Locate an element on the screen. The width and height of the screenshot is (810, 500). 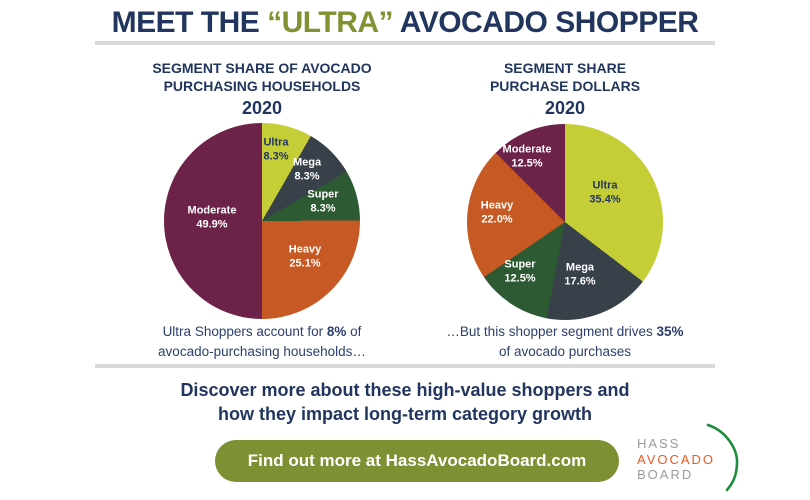
pie-slice-label-moderate: Moderate 49.9% is located at coordinates (212, 217).